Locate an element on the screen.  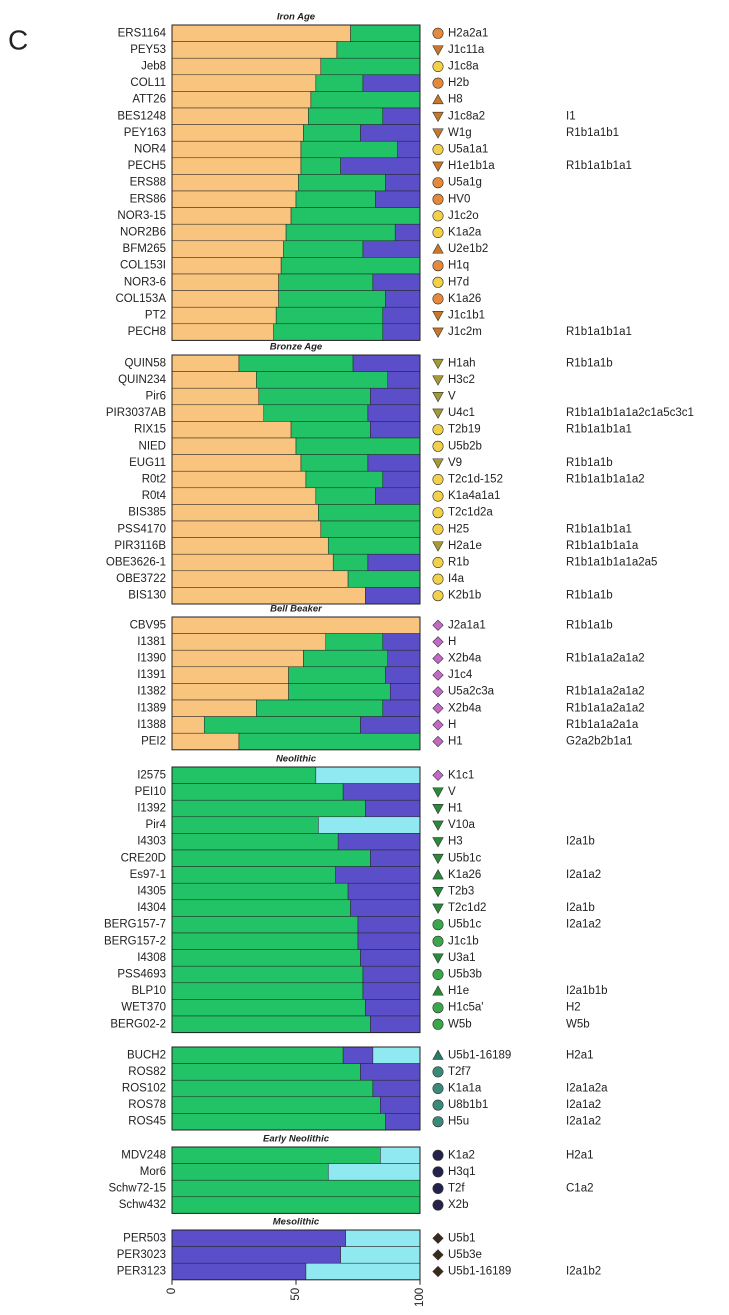
sample-label: NOR4 is located at coordinates (150, 150).